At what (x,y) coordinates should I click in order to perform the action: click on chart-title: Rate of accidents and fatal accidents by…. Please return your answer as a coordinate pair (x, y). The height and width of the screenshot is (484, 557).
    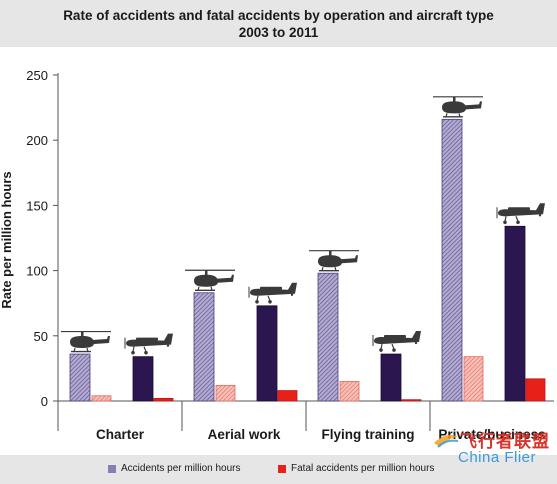
    Looking at the image, I should click on (278, 15).